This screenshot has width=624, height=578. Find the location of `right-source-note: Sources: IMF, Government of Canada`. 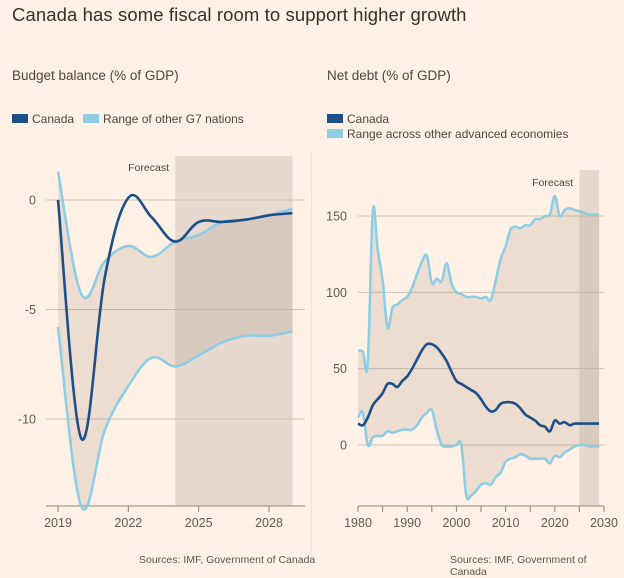

right-source-note: Sources: IMF, Government of Canada is located at coordinates (518, 566).